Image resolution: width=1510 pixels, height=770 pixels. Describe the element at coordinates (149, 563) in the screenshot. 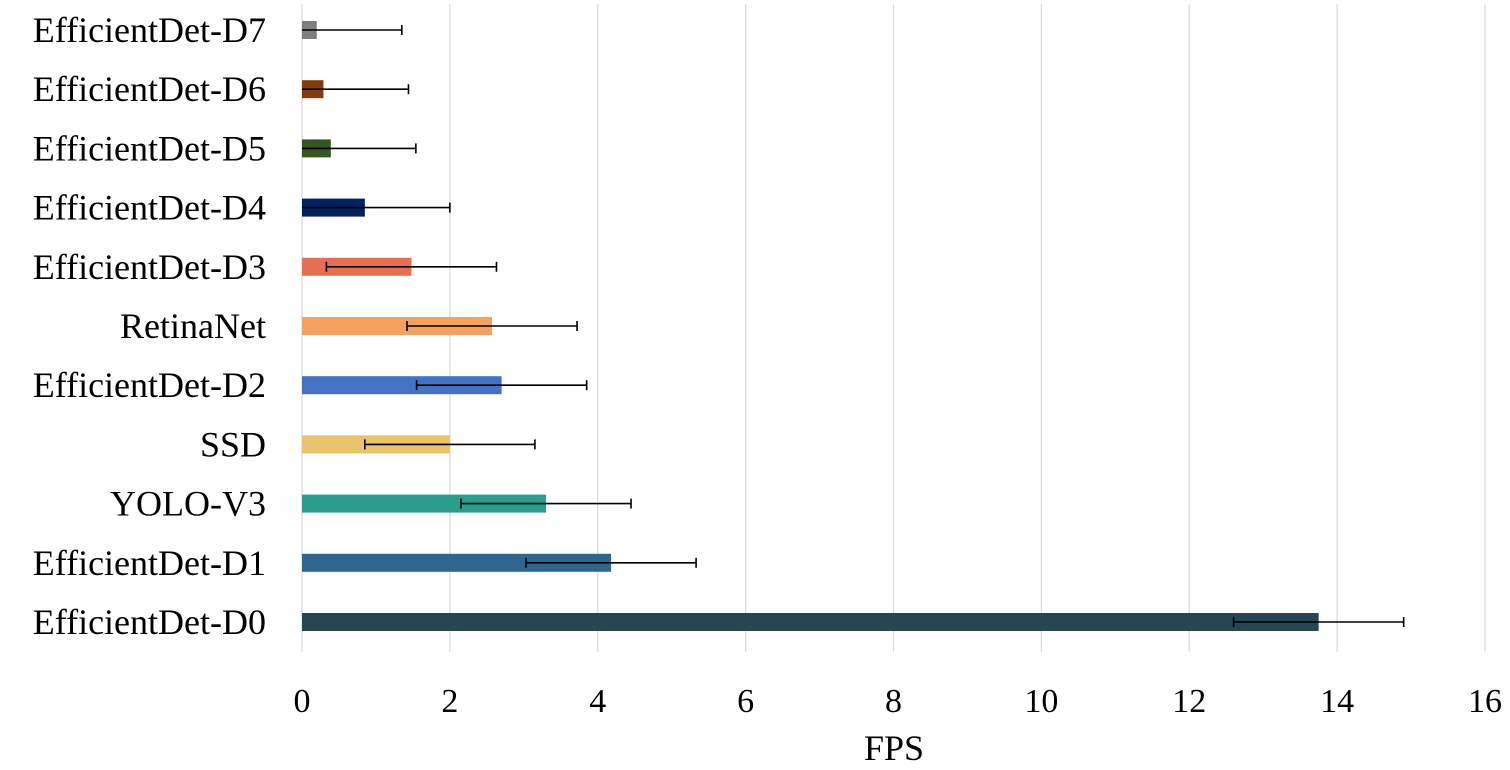

I see `category-label-efficientdet-d1: EfficientDet-D1` at that location.